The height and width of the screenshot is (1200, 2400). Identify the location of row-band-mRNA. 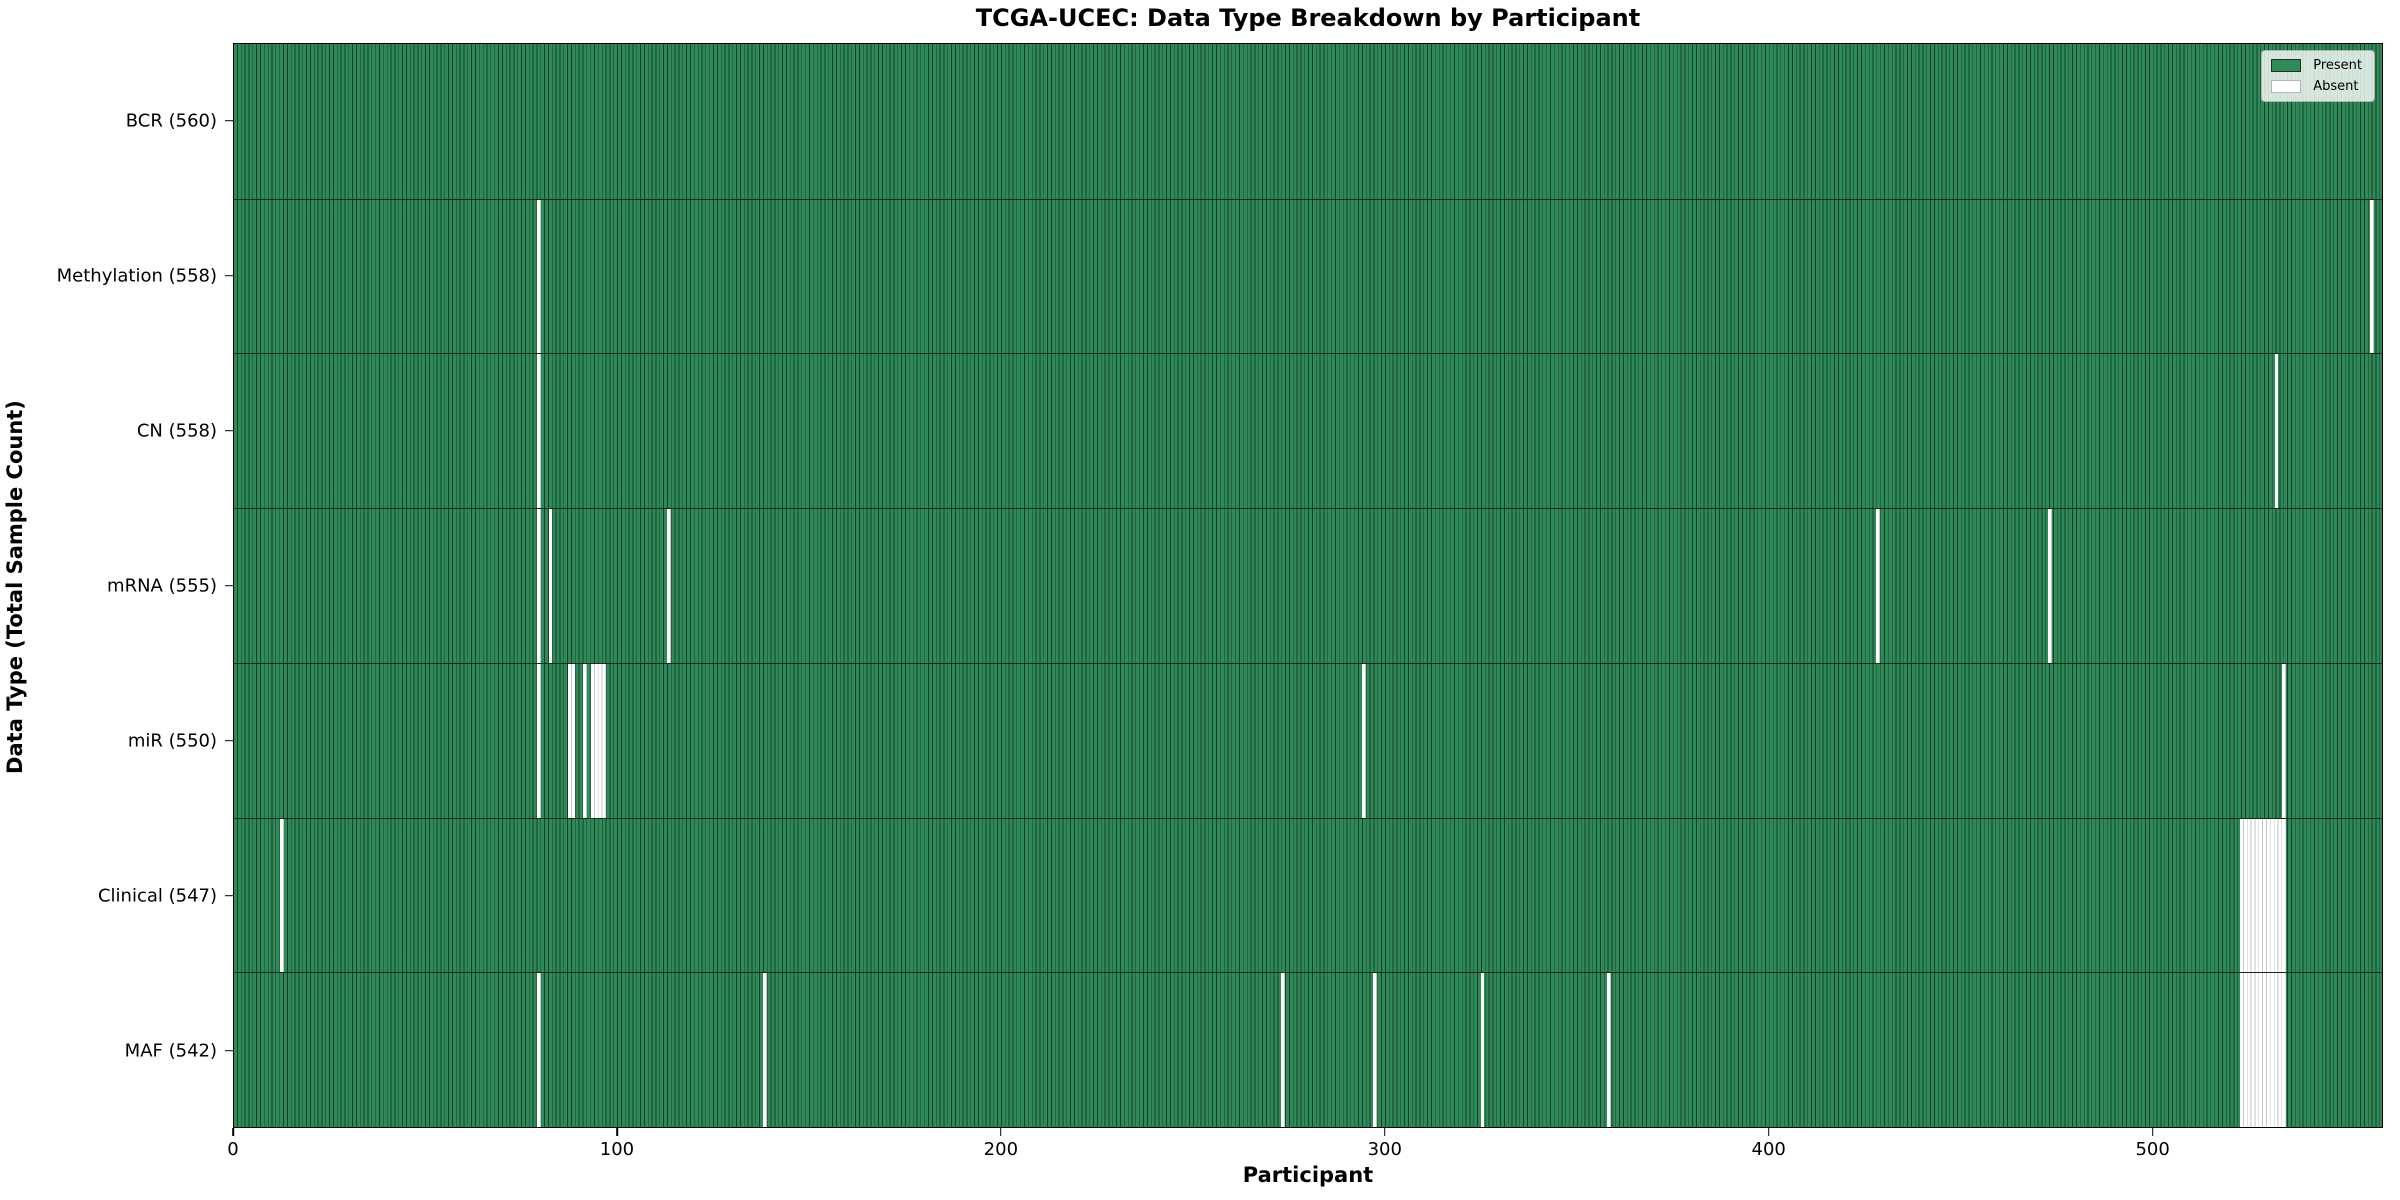
(1308, 585).